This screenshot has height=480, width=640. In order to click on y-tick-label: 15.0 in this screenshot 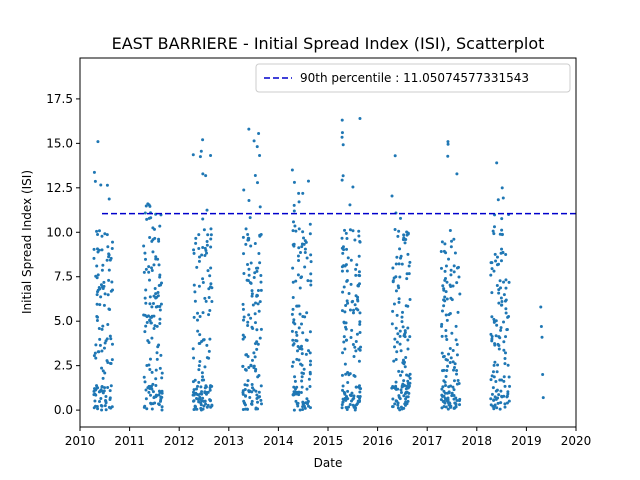, I will do `click(59, 143)`.